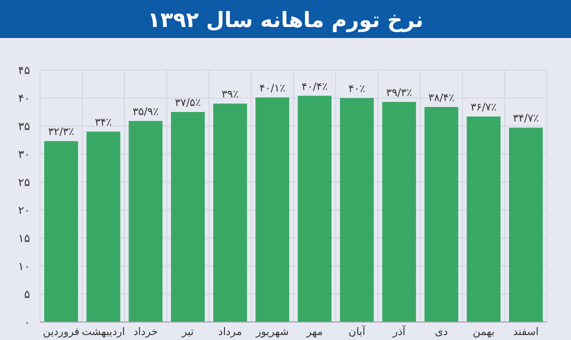 The image size is (571, 340). Describe the element at coordinates (145, 332) in the screenshot. I see `x-tick-label: خرداد` at that location.